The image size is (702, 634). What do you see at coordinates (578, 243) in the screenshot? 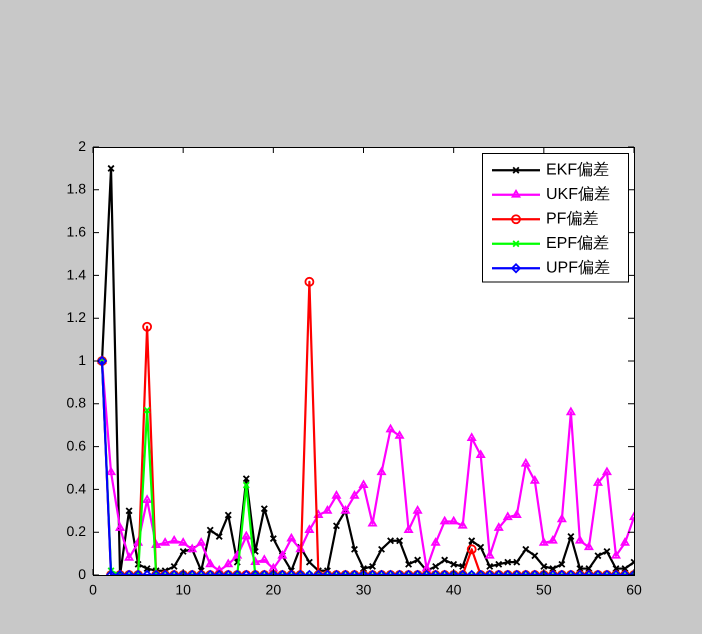
I see `legend-label: EPF偏差` at bounding box center [578, 243].